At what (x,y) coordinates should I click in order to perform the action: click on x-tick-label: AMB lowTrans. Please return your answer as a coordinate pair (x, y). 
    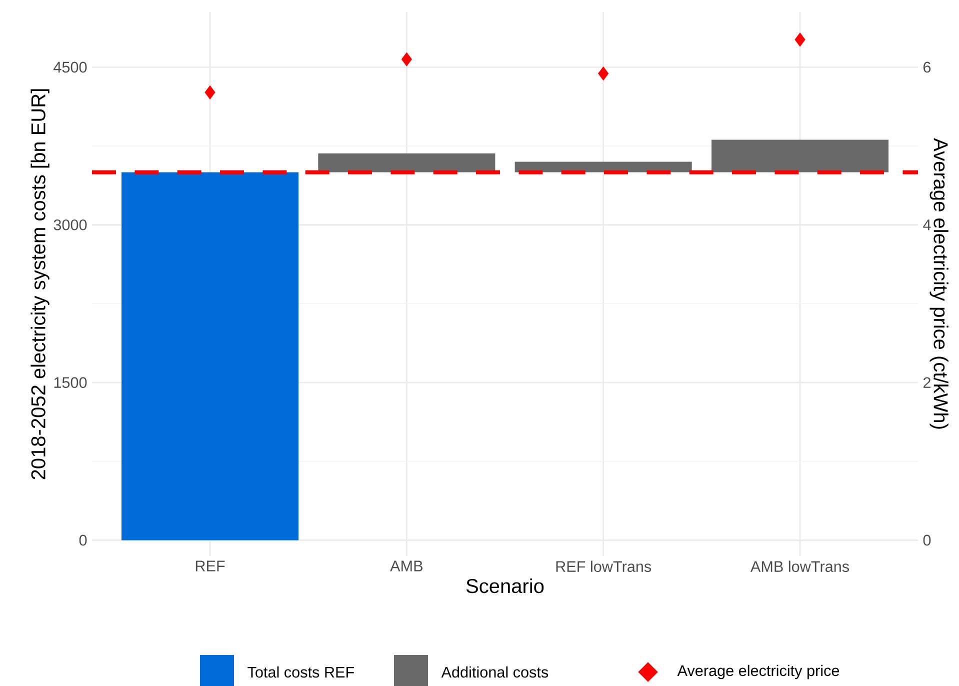
    Looking at the image, I should click on (800, 566).